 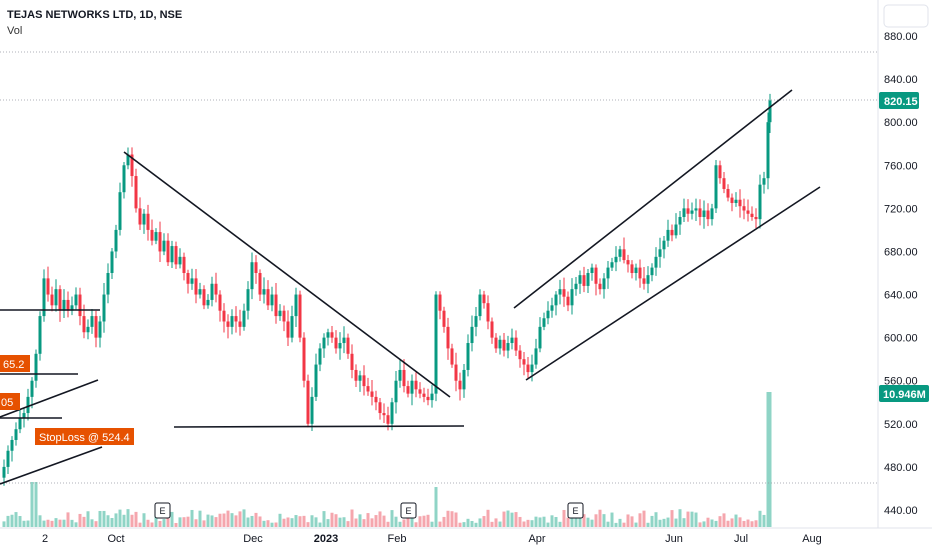 What do you see at coordinates (49, 398) in the screenshot?
I see `trend-line-left` at bounding box center [49, 398].